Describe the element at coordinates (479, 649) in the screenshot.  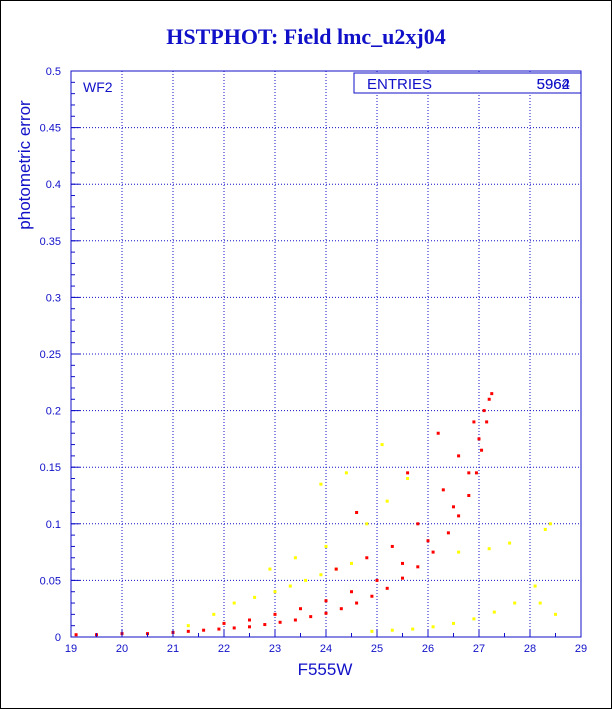
I see `x-tick-label: 27` at that location.